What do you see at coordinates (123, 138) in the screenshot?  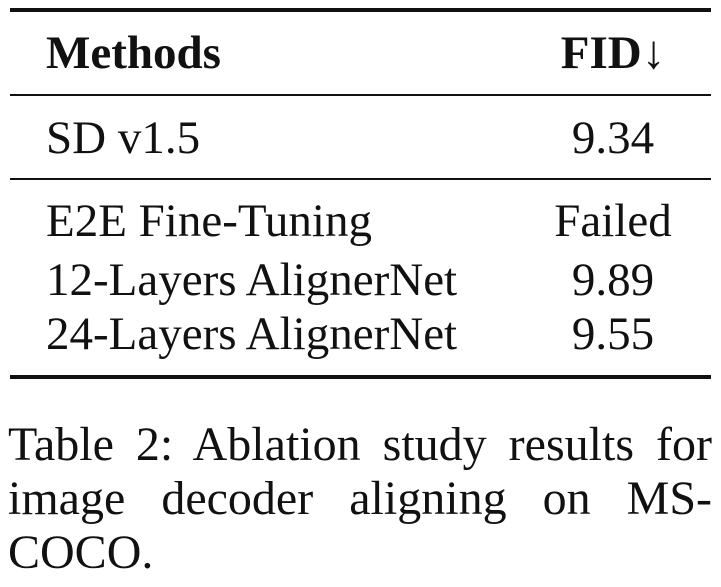 I see `table-row-method: SD v1.5` at bounding box center [123, 138].